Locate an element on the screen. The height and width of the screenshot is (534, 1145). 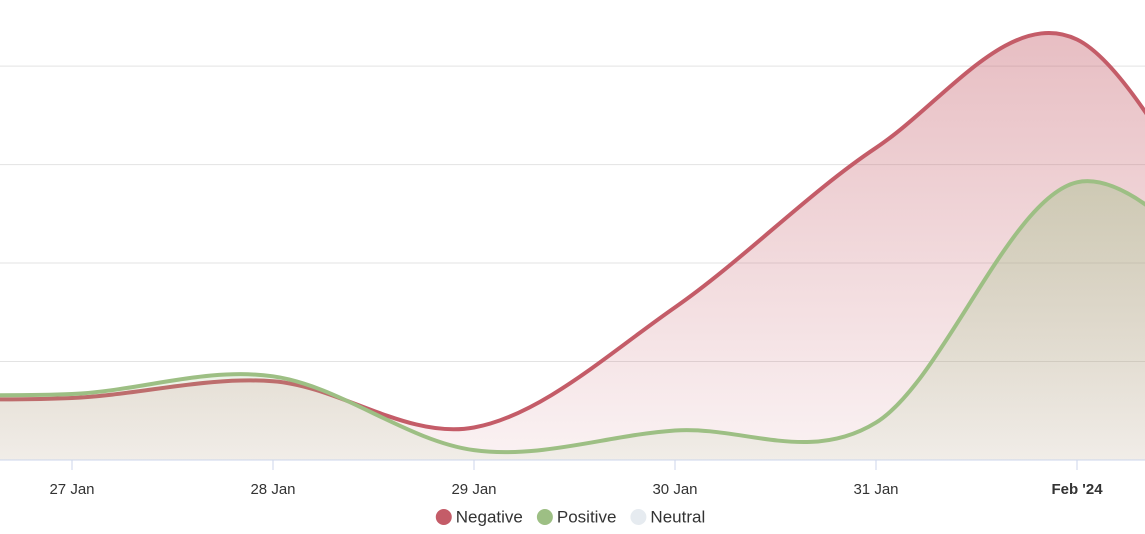
x-tick-label: 28 Jan is located at coordinates (272, 489).